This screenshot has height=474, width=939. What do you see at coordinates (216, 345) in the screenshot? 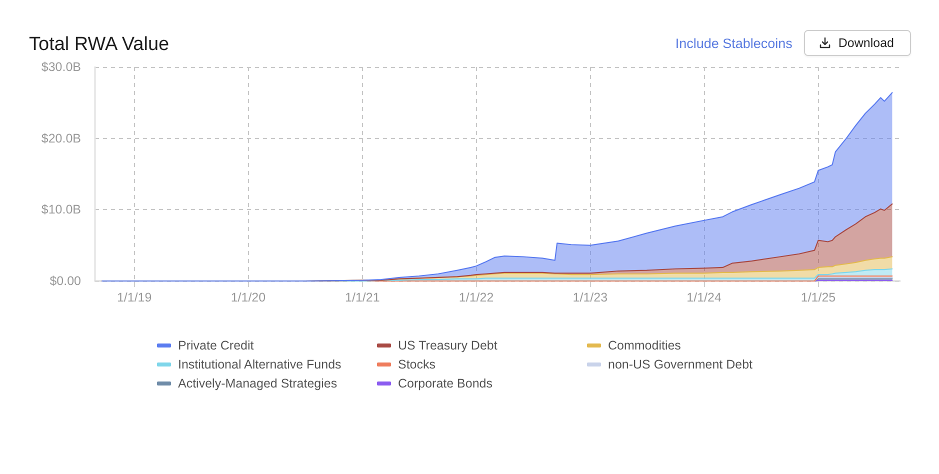
I see `legend-label: Private Credit` at bounding box center [216, 345].